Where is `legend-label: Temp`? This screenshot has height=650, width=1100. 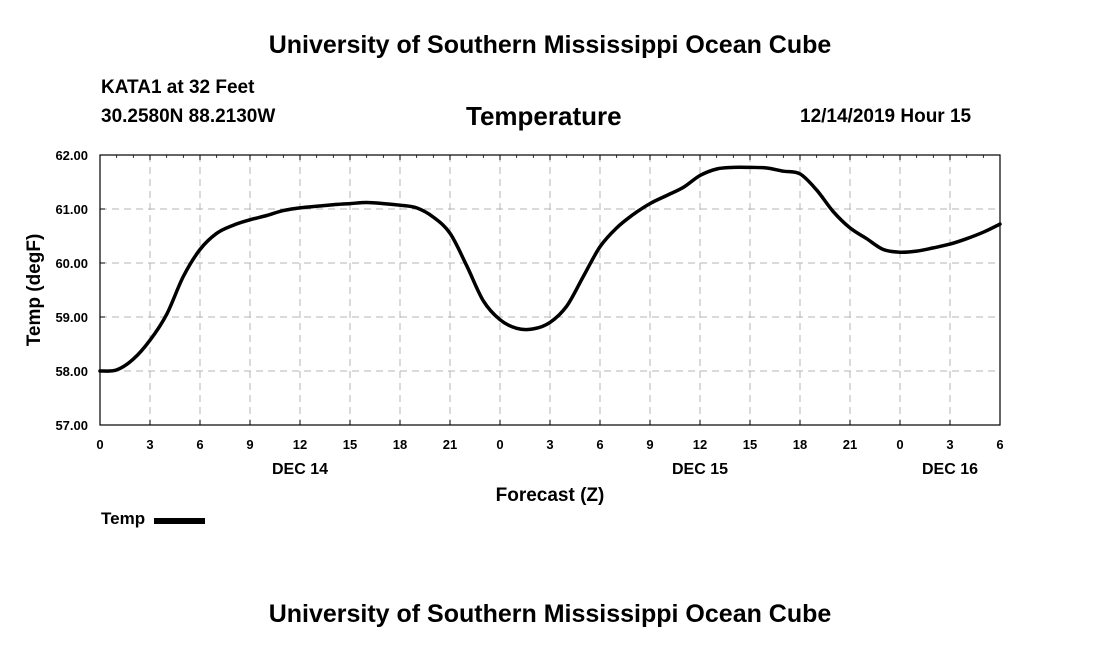
legend-label: Temp is located at coordinates (123, 518).